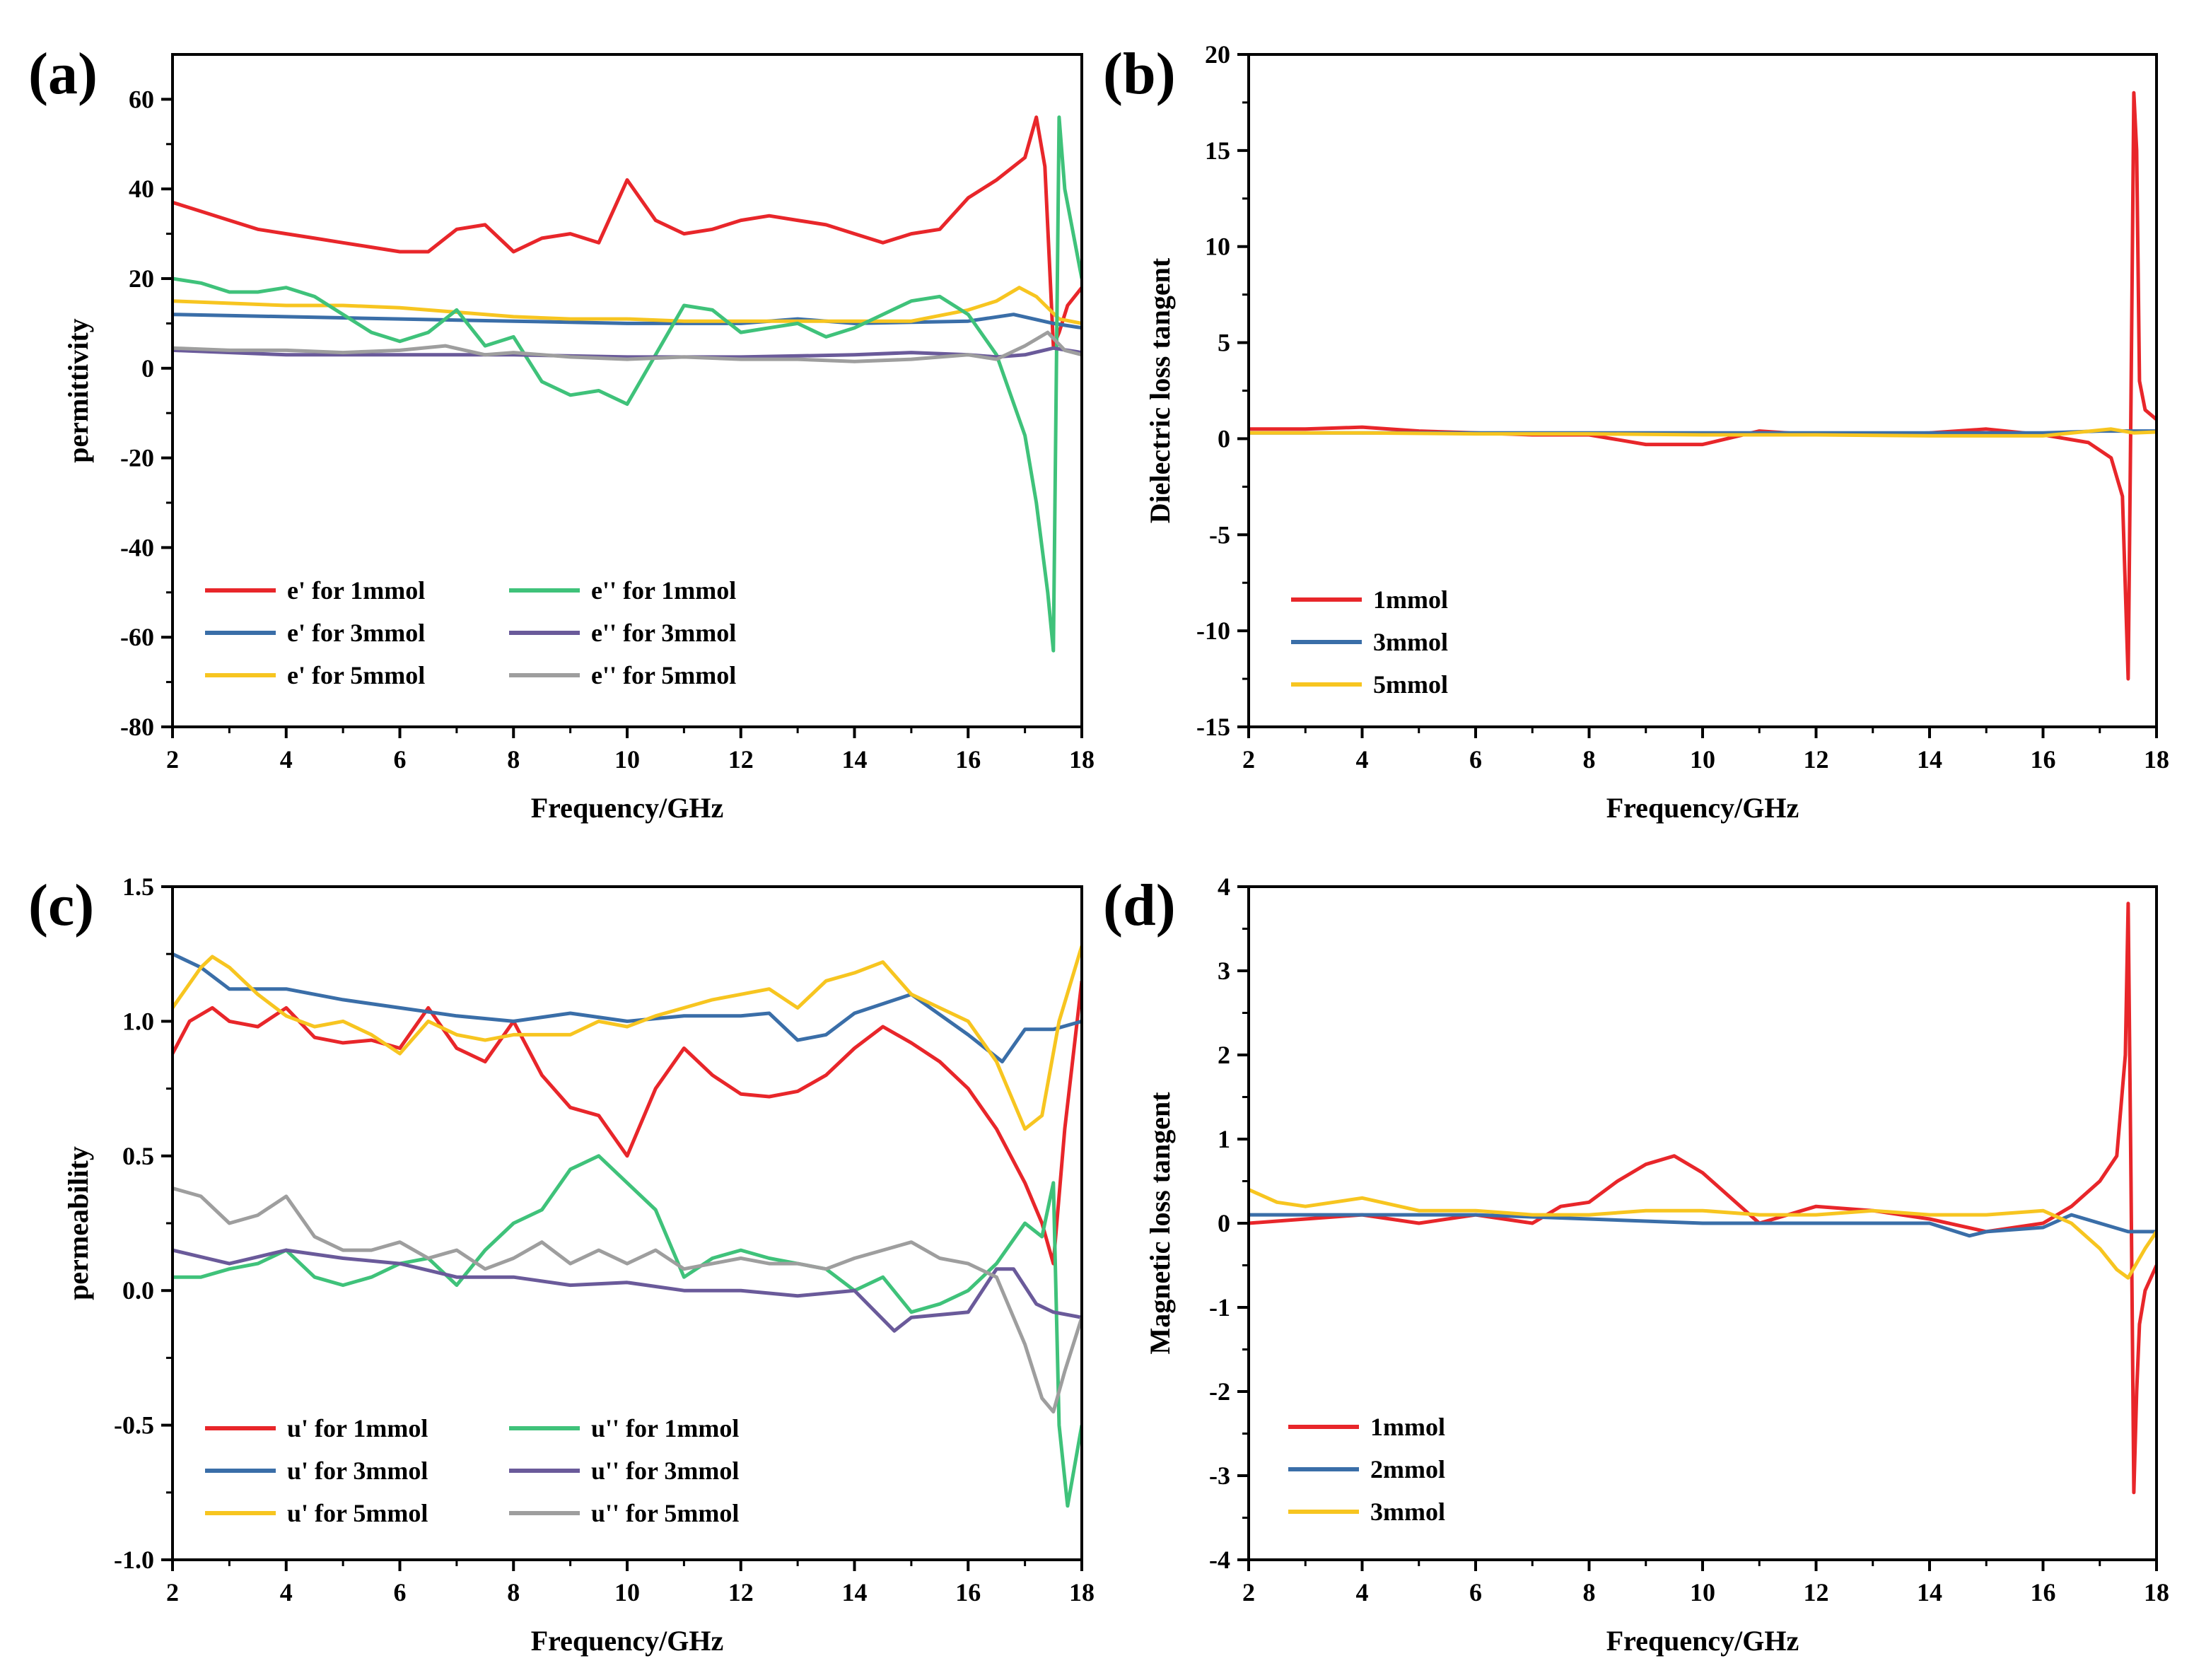 The image size is (2194, 1680). I want to click on legend-label-2: u' for 3mmol, so click(357, 1471).